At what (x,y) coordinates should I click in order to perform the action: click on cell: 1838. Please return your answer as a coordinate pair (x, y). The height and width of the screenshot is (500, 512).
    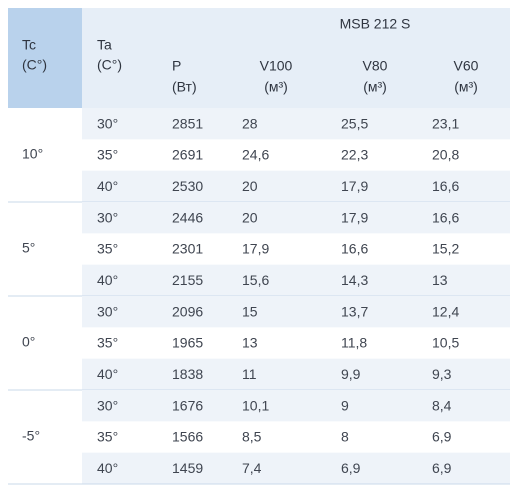
    Looking at the image, I should click on (187, 374).